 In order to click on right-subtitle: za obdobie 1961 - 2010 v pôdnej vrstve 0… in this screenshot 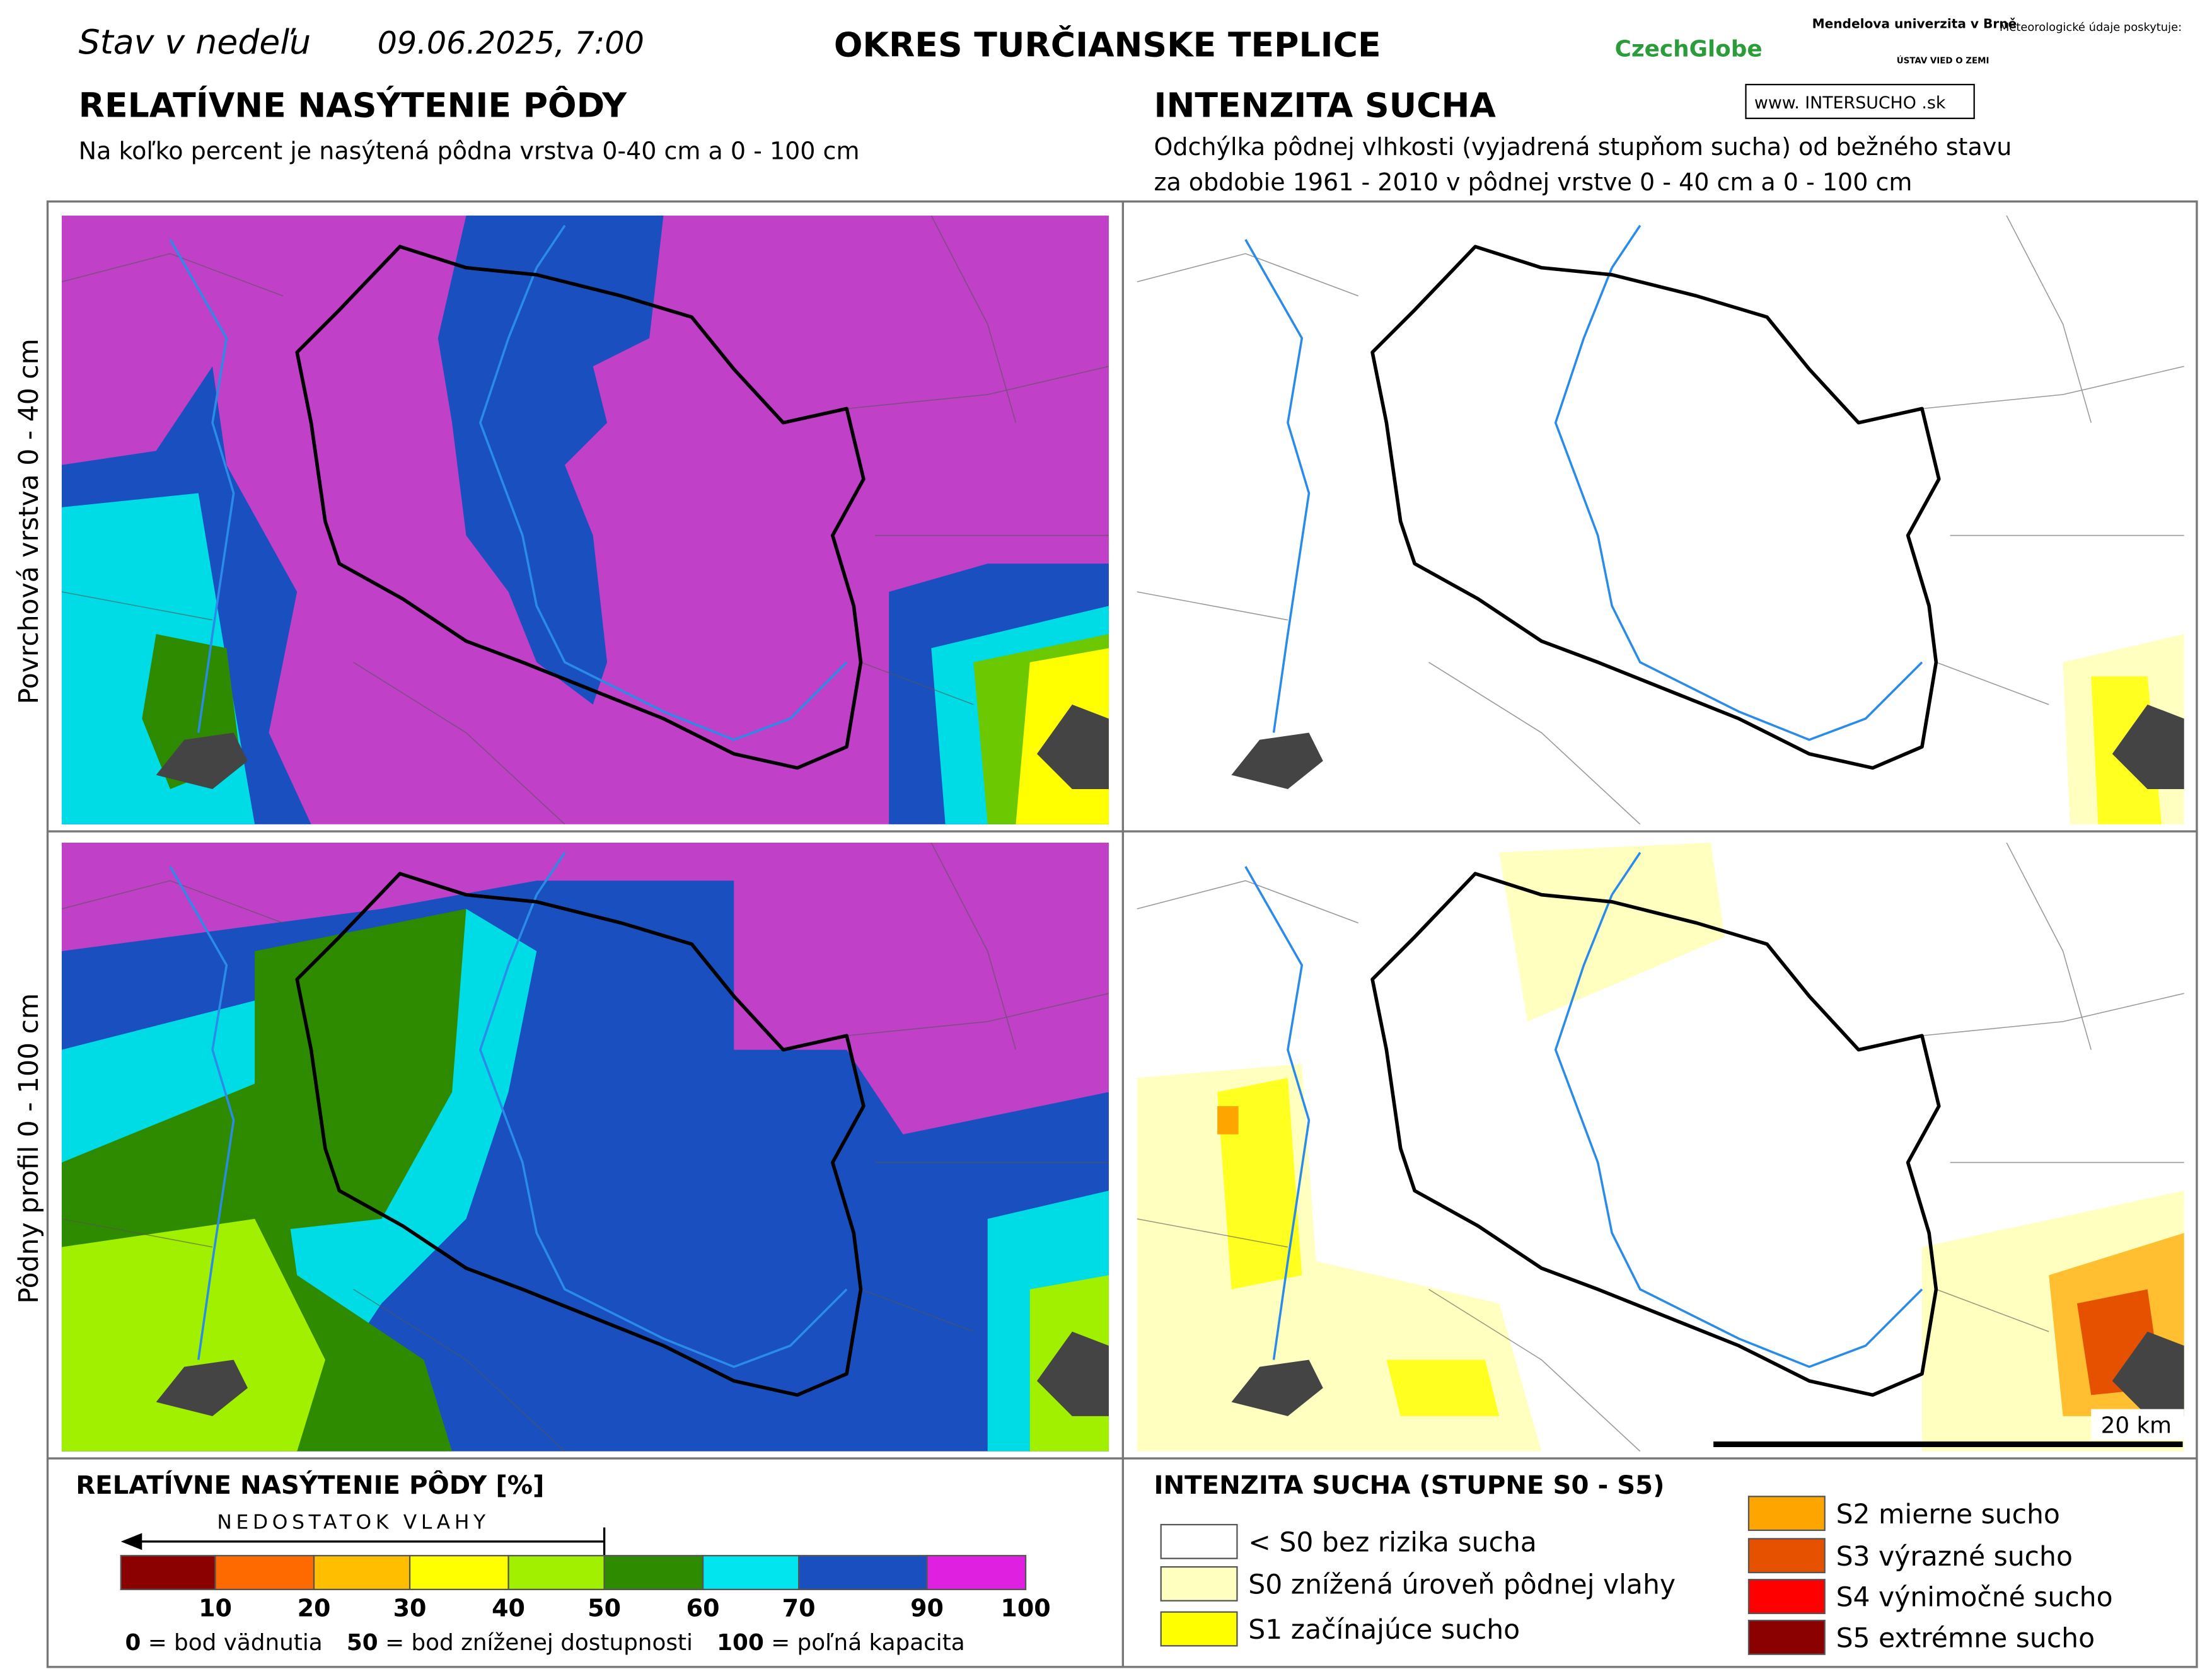, I will do `click(1533, 182)`.